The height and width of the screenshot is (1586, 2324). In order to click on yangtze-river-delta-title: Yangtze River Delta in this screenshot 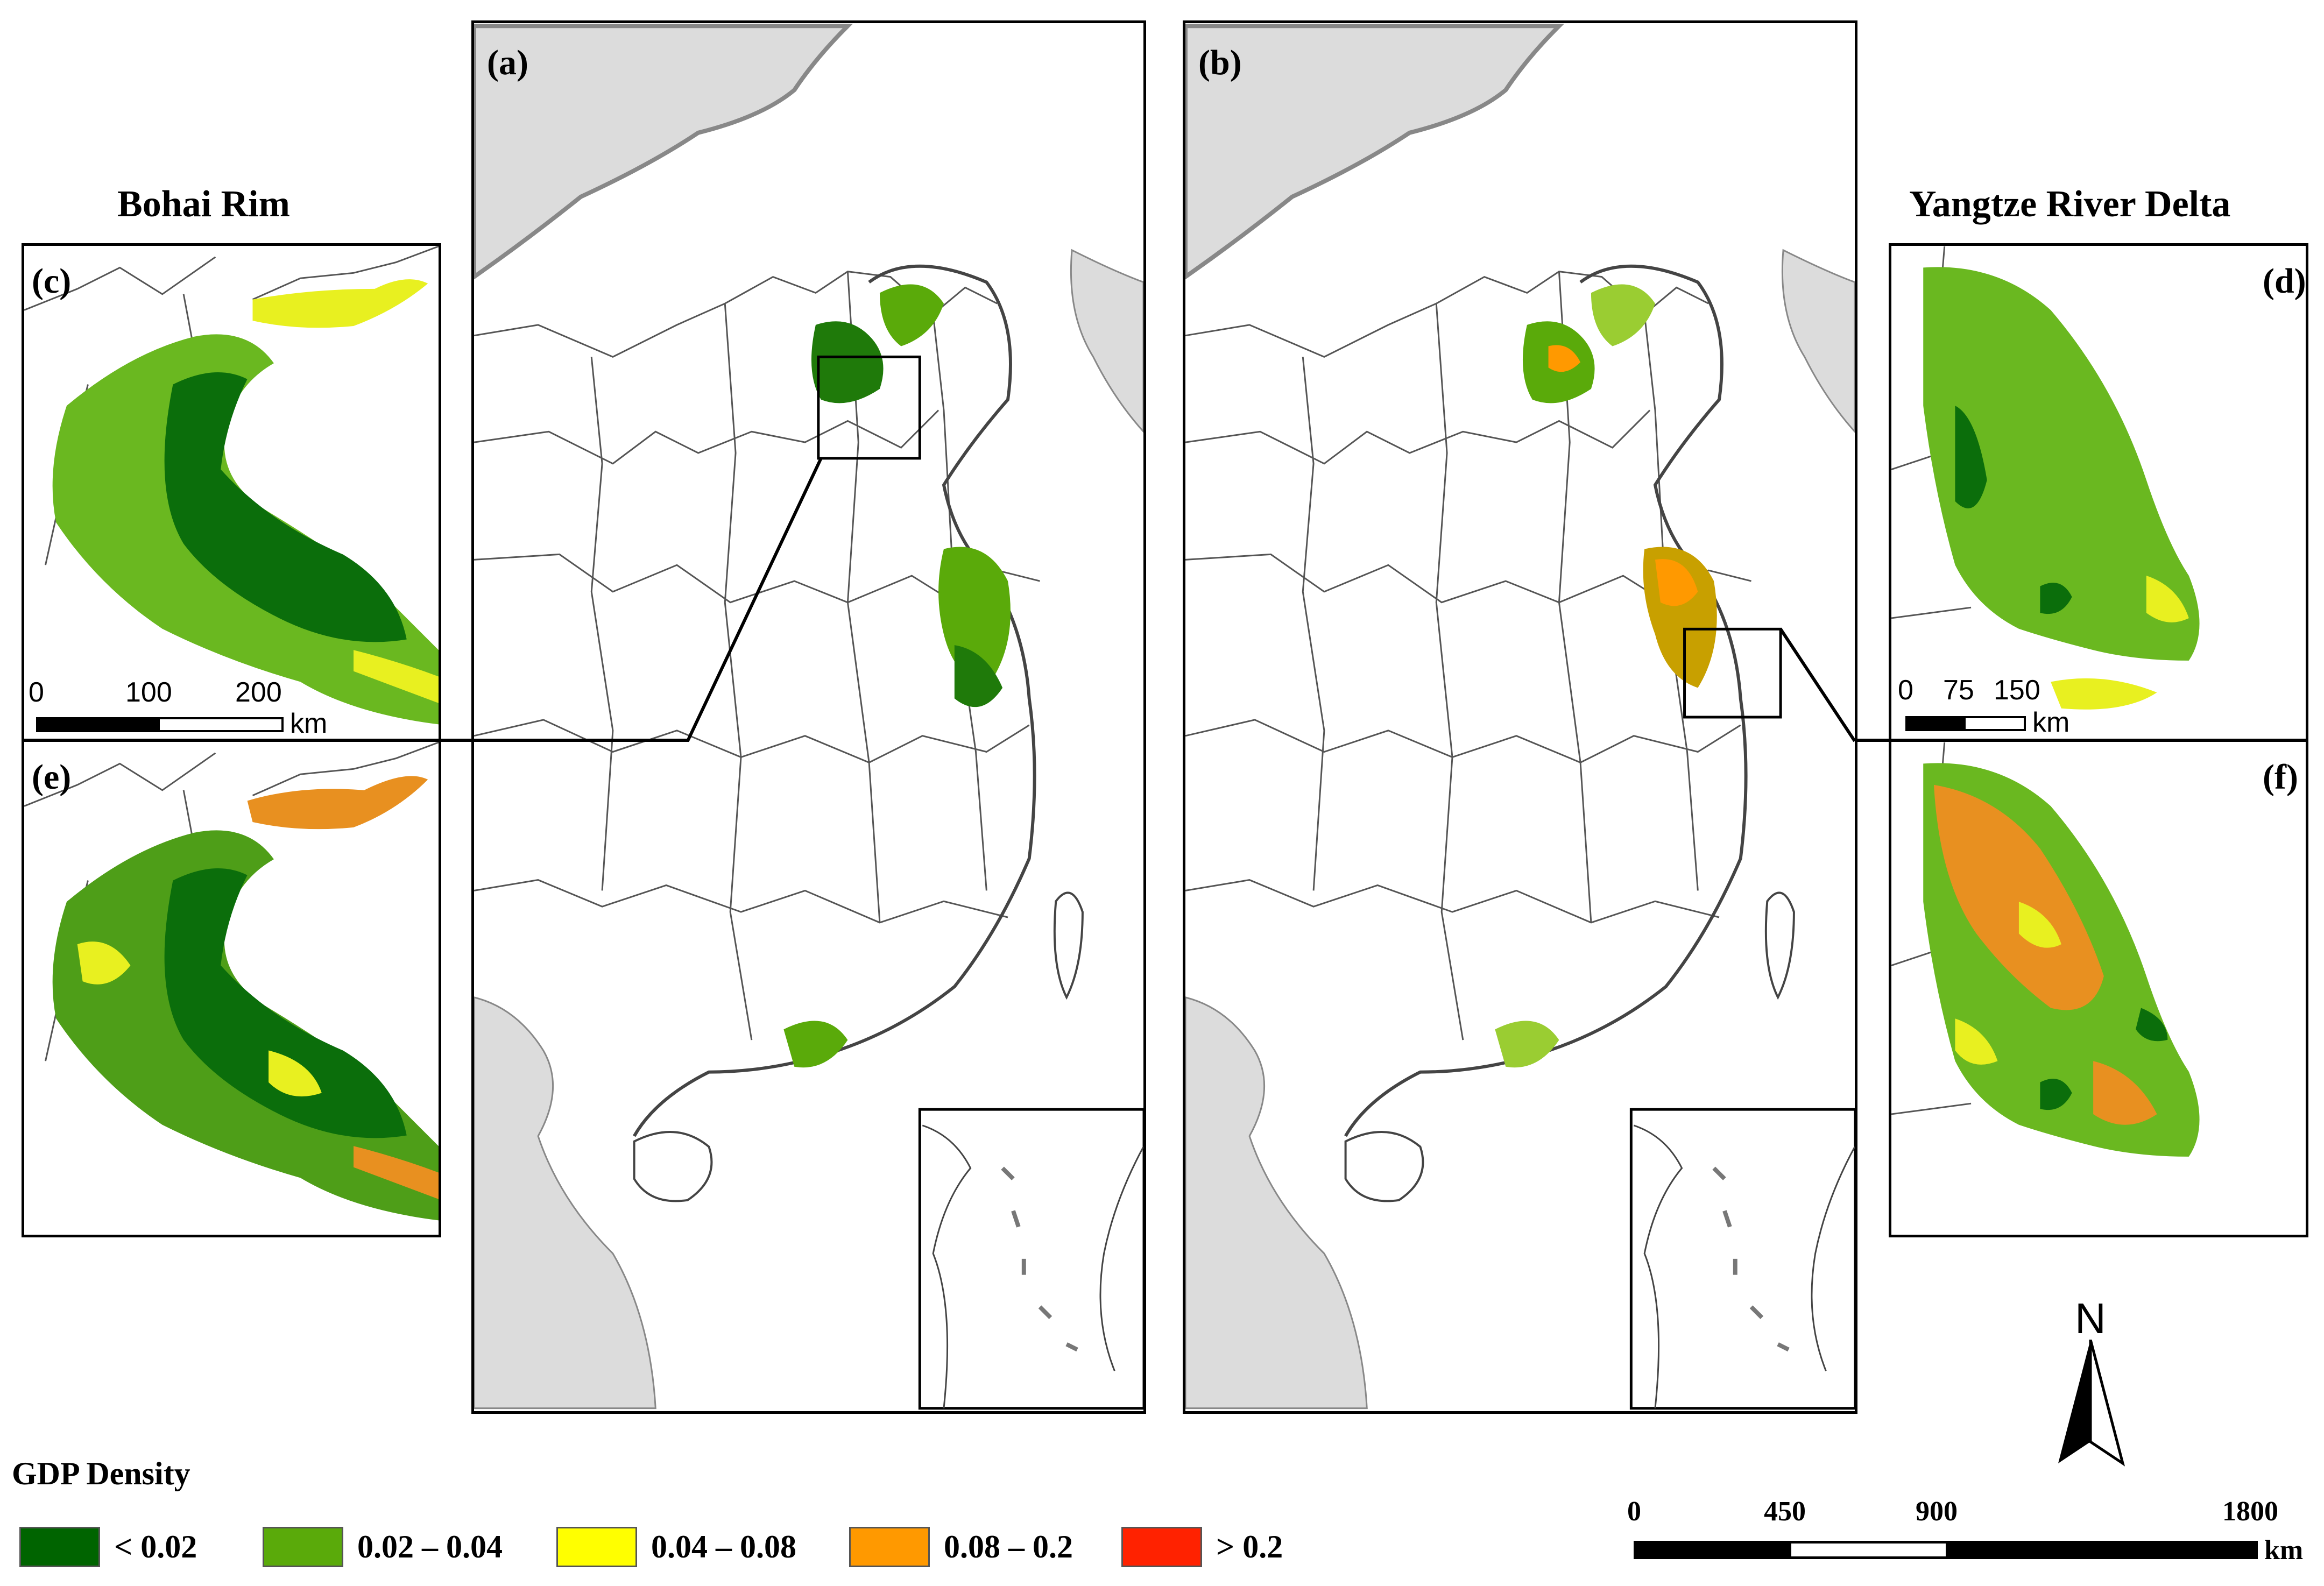, I will do `click(2070, 204)`.